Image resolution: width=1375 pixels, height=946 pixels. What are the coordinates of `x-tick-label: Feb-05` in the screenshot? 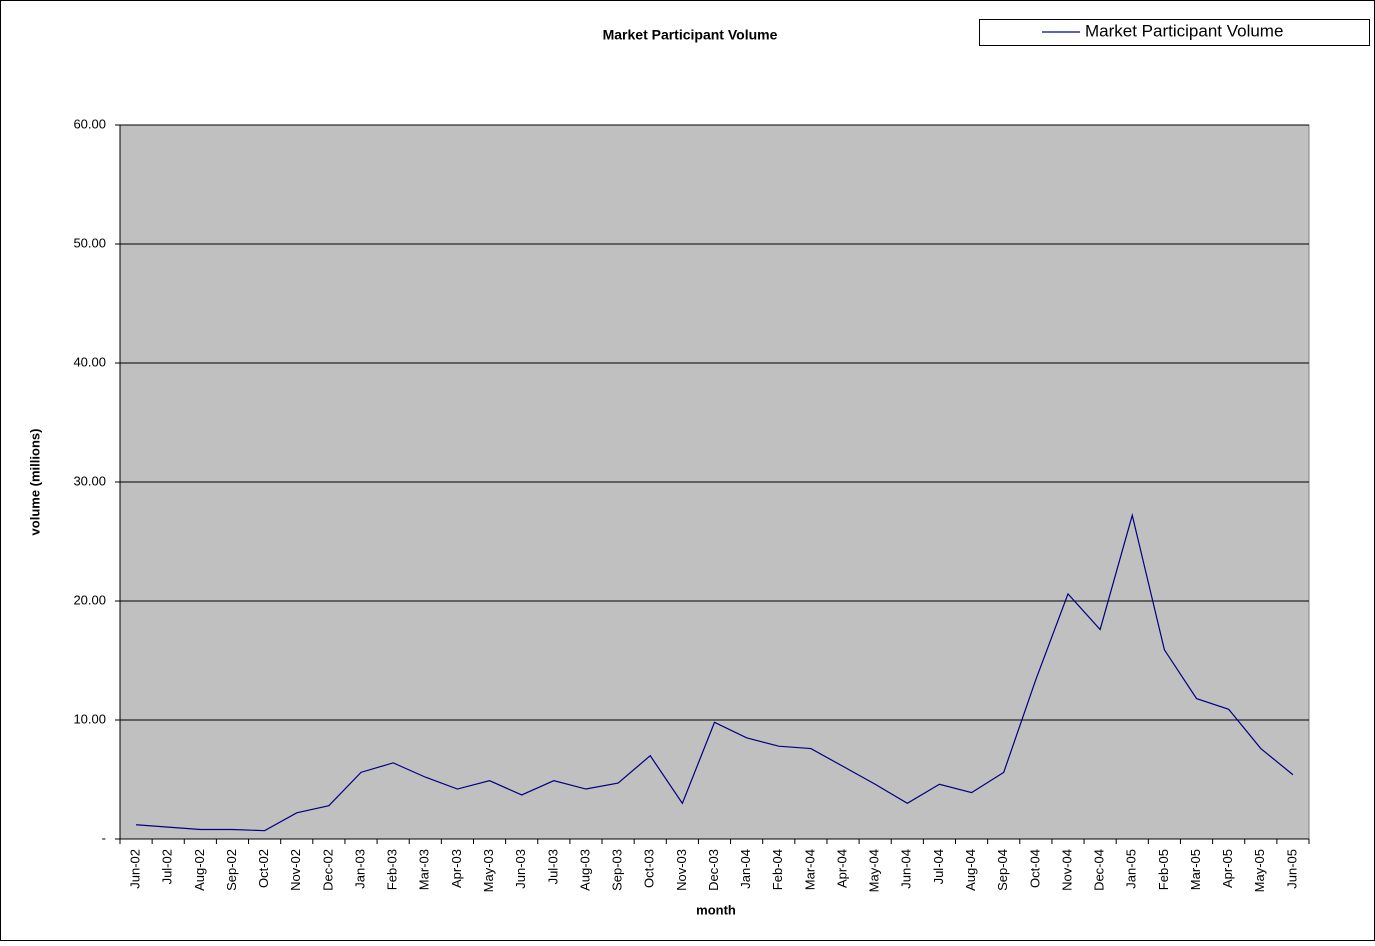 It's located at (1163, 869).